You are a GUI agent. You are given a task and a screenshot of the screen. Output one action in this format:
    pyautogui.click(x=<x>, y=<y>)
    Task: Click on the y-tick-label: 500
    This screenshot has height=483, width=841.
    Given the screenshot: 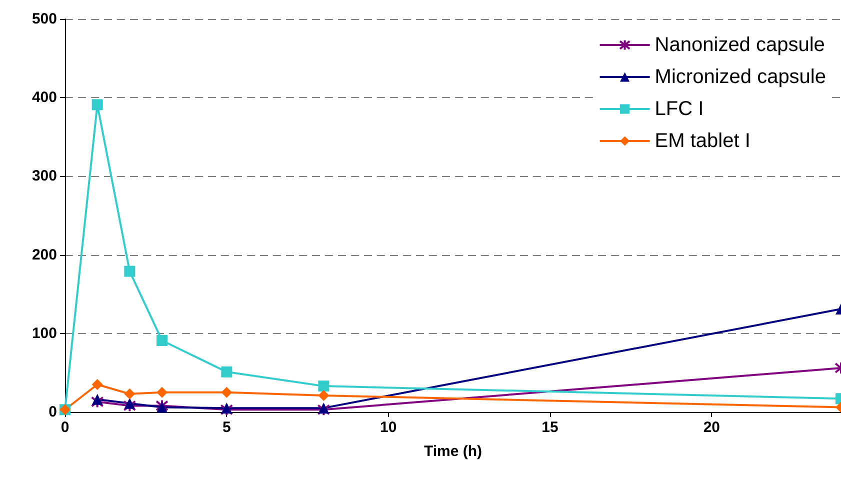 What is the action you would take?
    pyautogui.click(x=44, y=19)
    